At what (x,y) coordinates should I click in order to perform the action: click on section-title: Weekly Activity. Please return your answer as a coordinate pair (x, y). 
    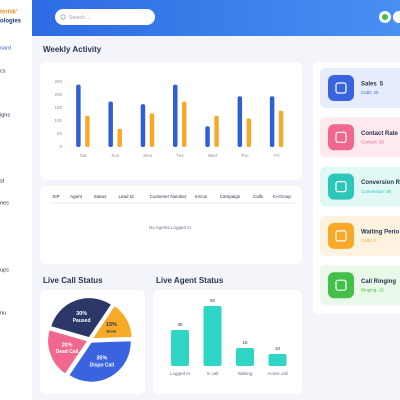
    Looking at the image, I should click on (72, 49).